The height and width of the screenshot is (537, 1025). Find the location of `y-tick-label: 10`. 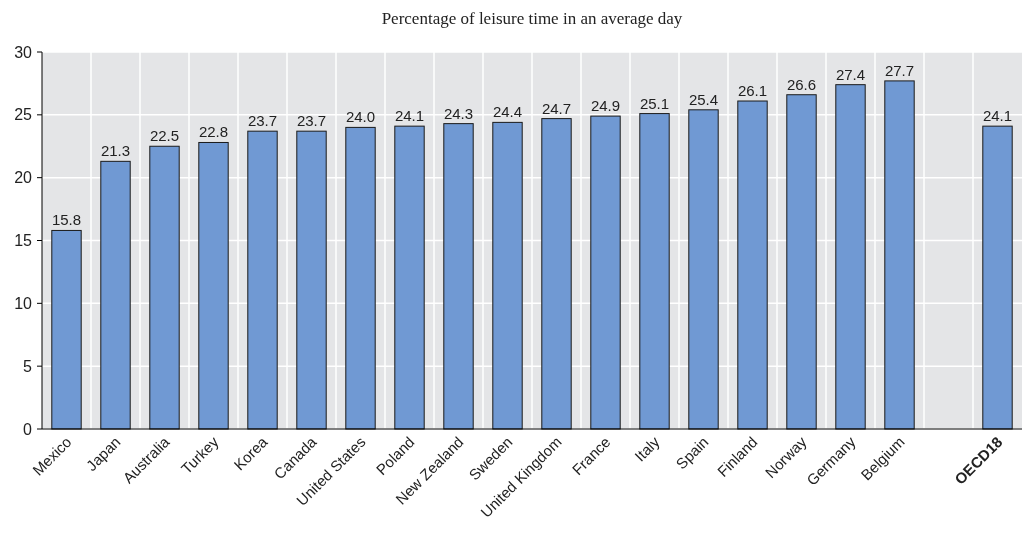

y-tick-label: 10 is located at coordinates (23, 303).